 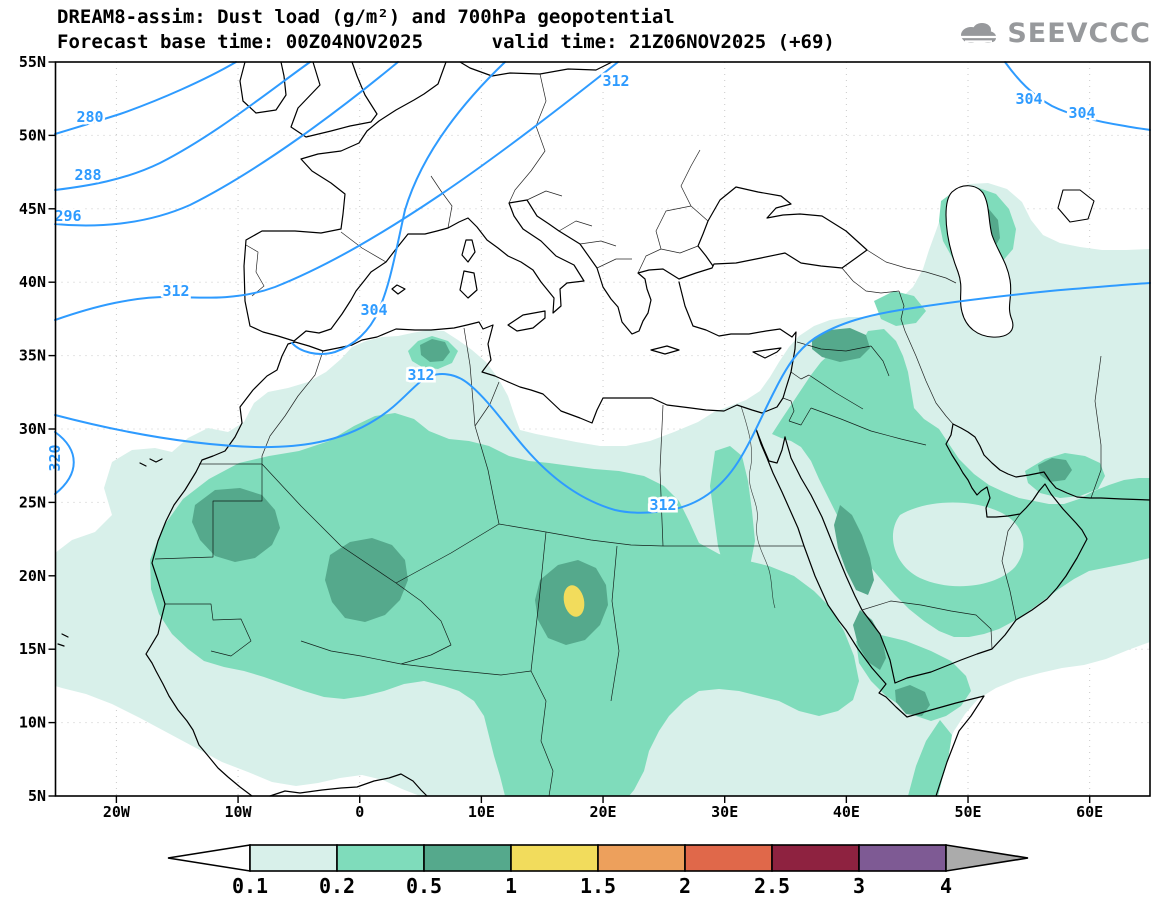 I want to click on dust-area-0.5-mali, so click(x=366, y=580).